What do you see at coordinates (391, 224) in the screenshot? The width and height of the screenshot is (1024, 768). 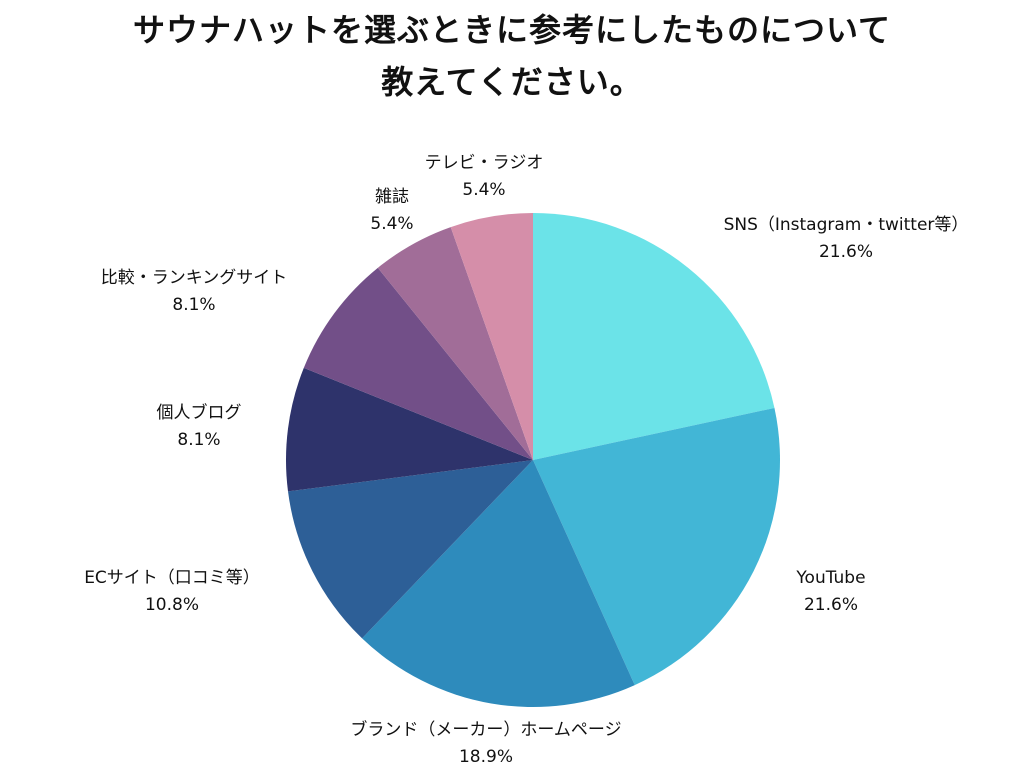 I see `slice-value-label-7: 5.4%` at bounding box center [391, 224].